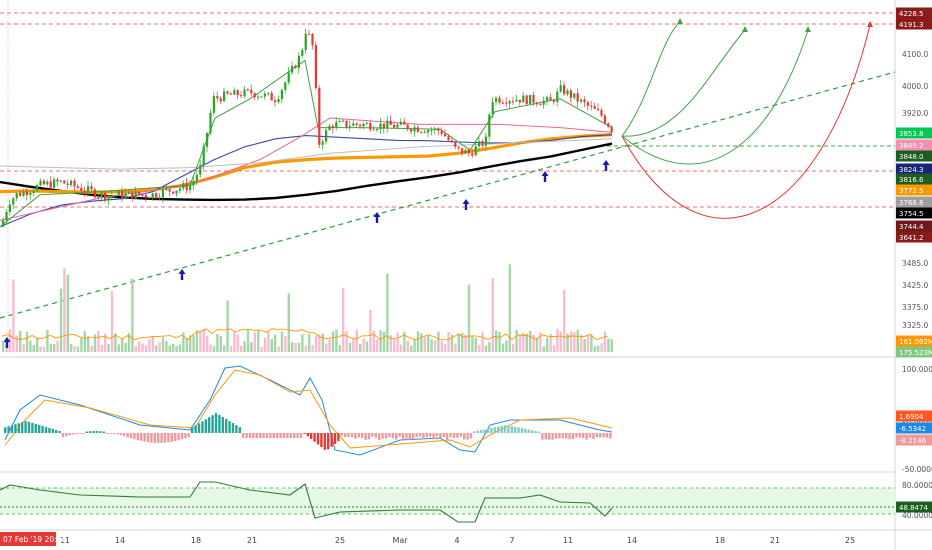  Describe the element at coordinates (913, 441) in the screenshot. I see `macd-label: -8.2146` at that location.